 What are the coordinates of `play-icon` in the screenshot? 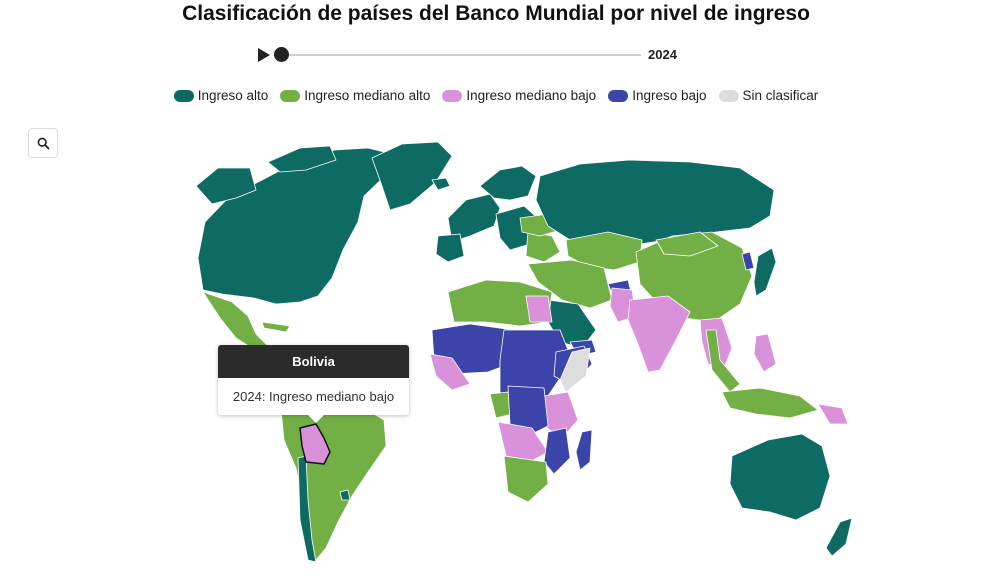 It's located at (264, 55).